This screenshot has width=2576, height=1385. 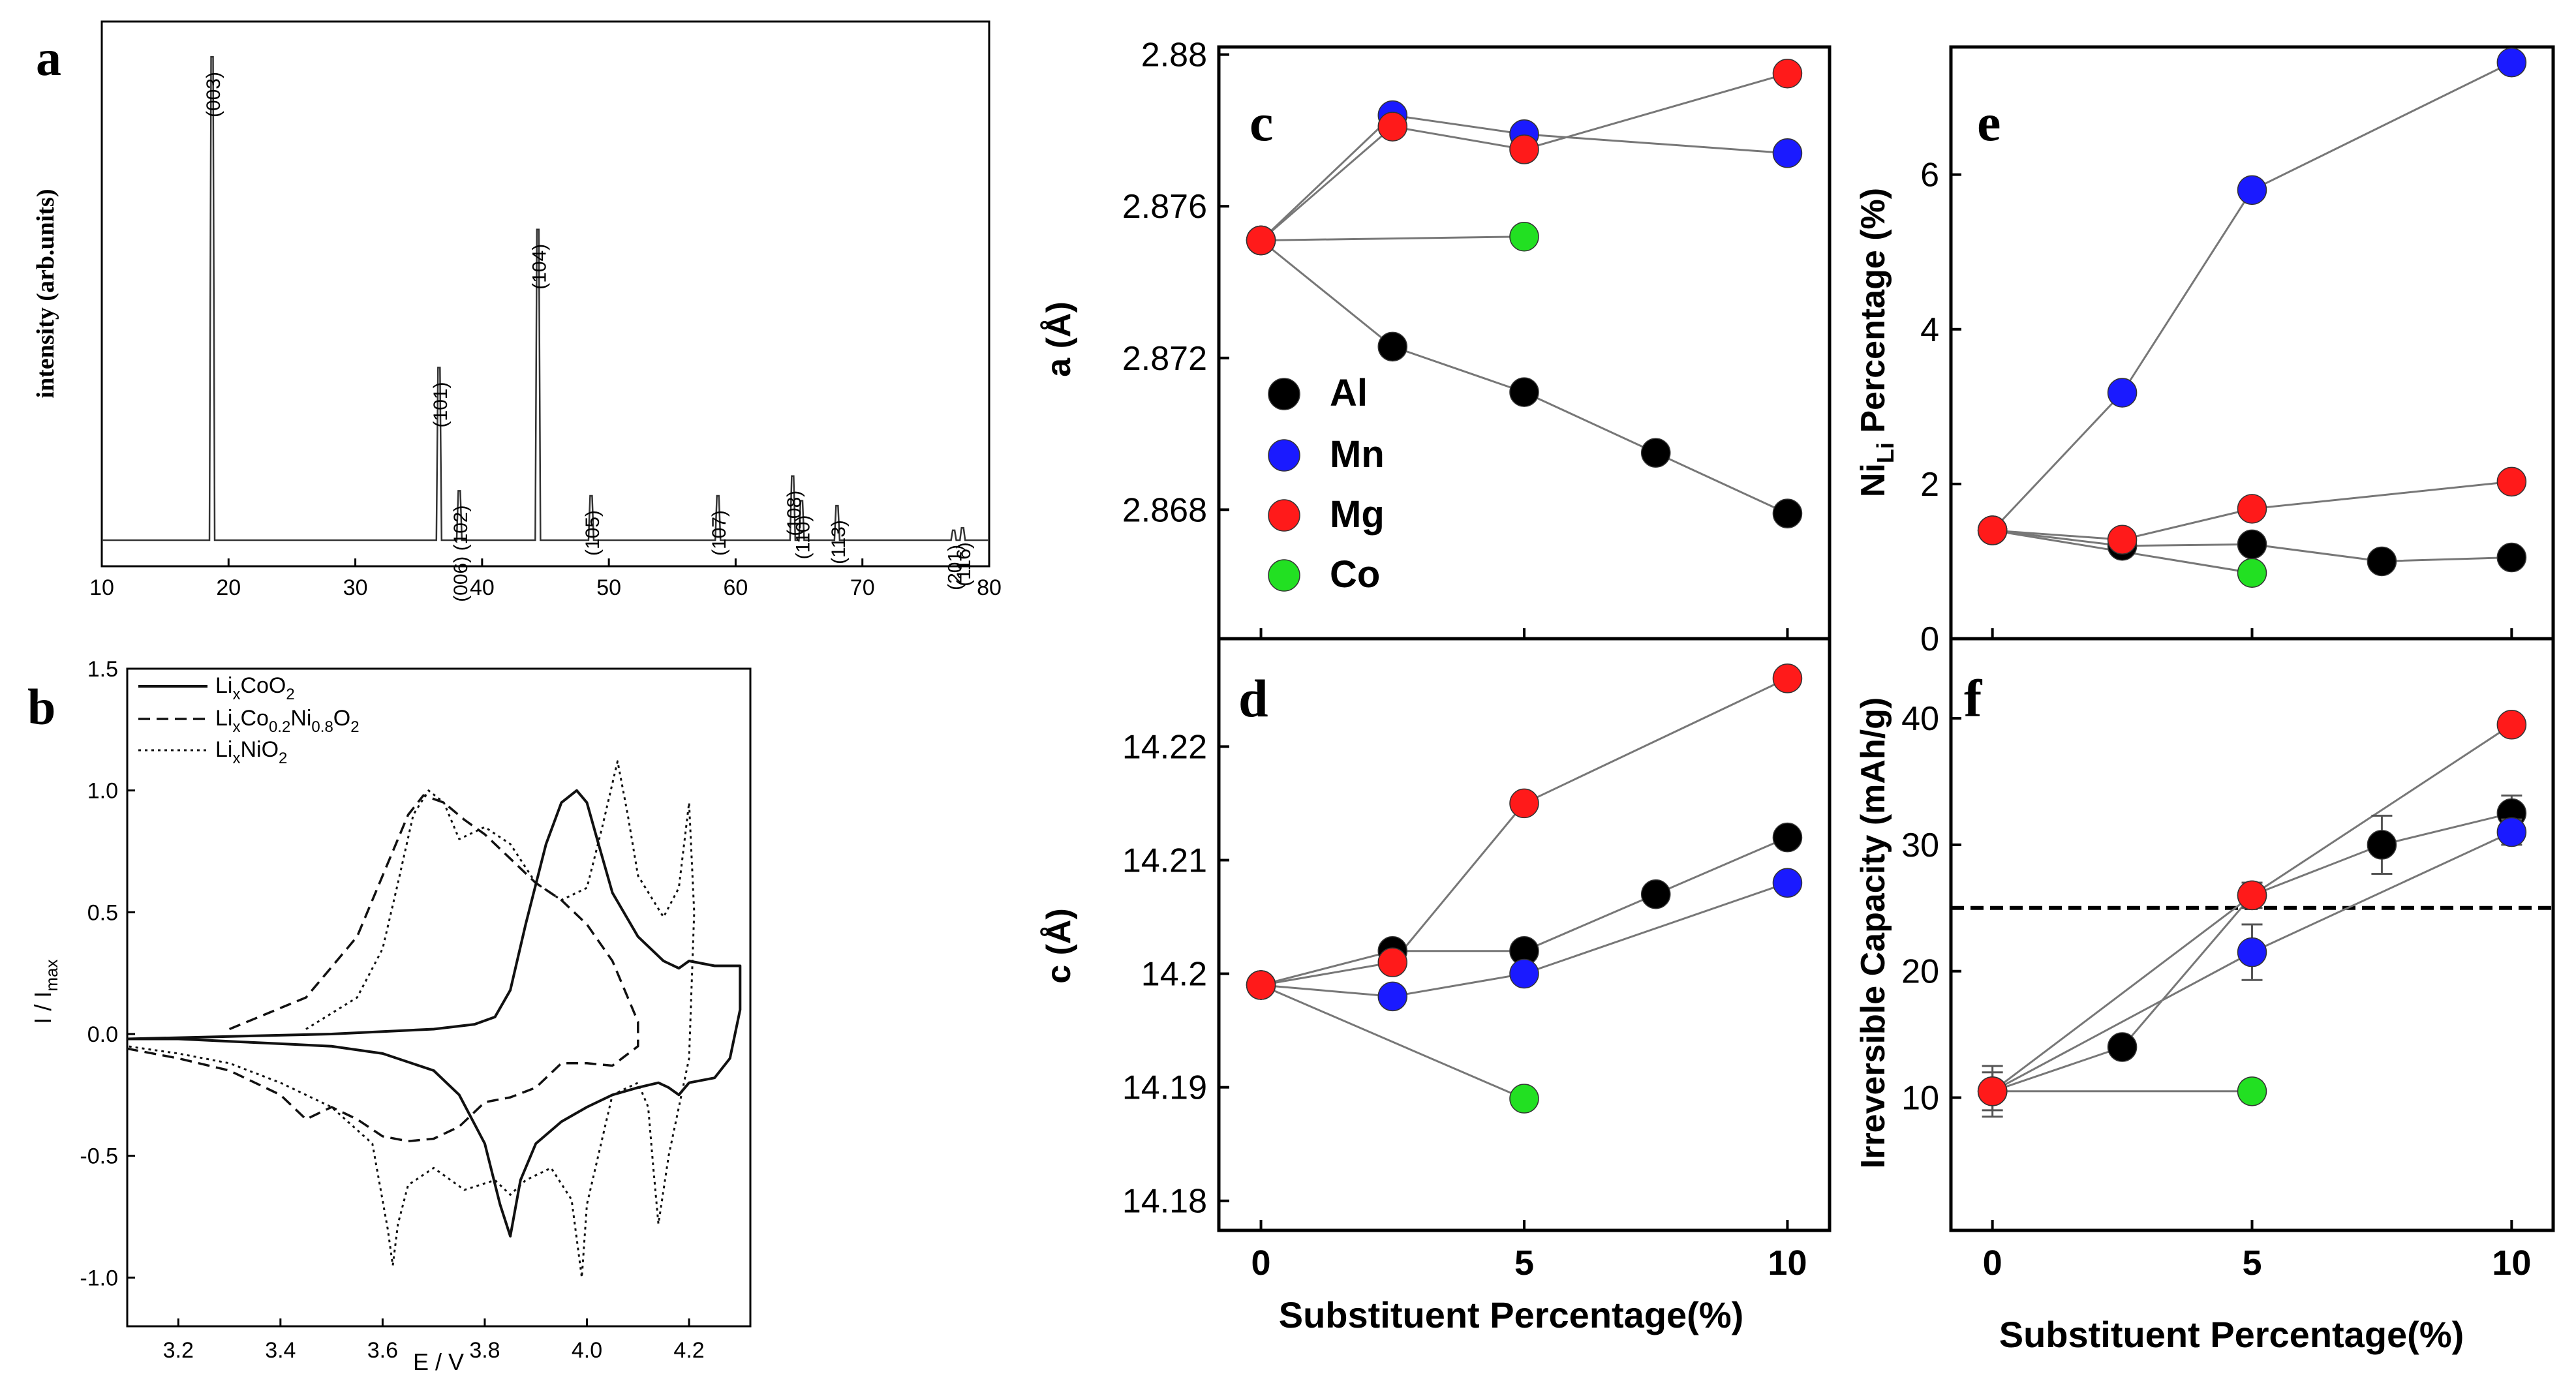 I want to click on panel-a-peak-label: (104), so click(x=539, y=267).